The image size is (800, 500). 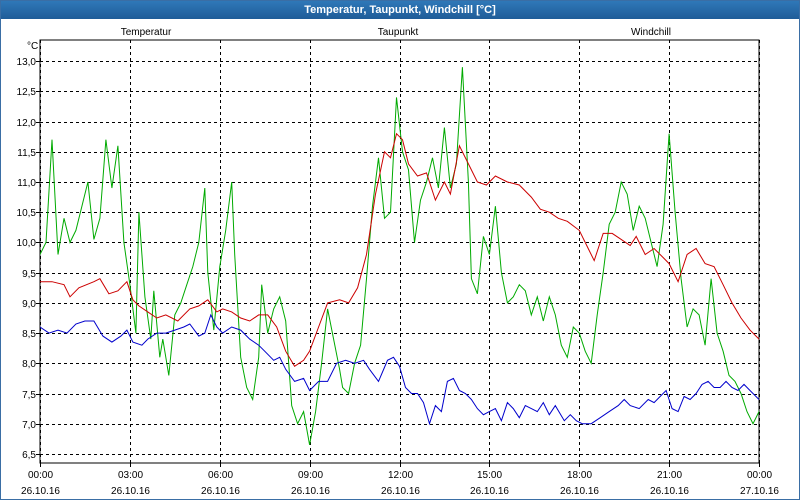 What do you see at coordinates (489, 475) in the screenshot?
I see `x-tick-time-label: 15:00` at bounding box center [489, 475].